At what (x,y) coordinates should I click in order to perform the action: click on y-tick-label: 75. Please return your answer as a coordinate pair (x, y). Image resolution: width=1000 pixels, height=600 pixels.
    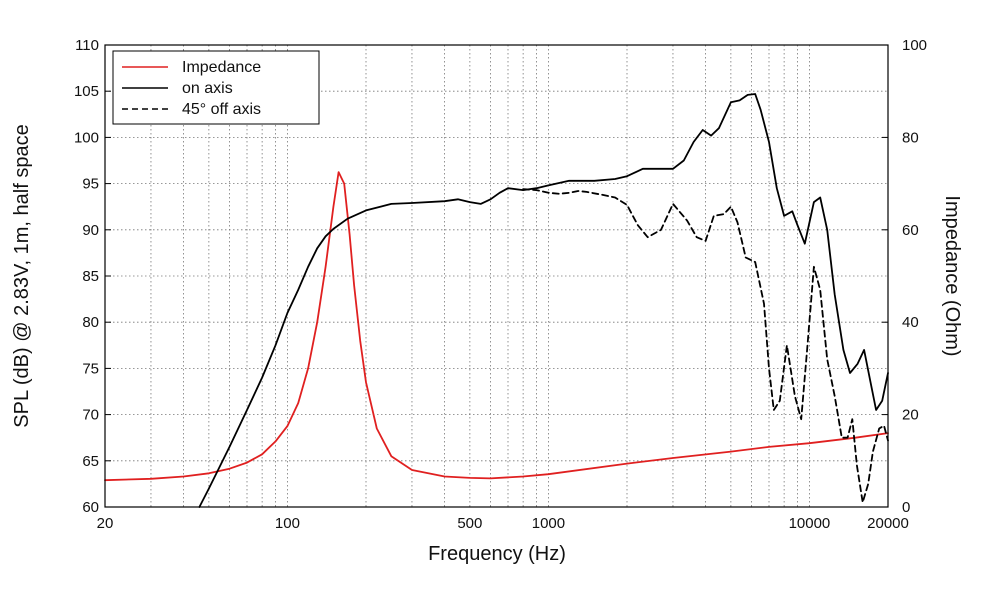
    Looking at the image, I should click on (90, 368).